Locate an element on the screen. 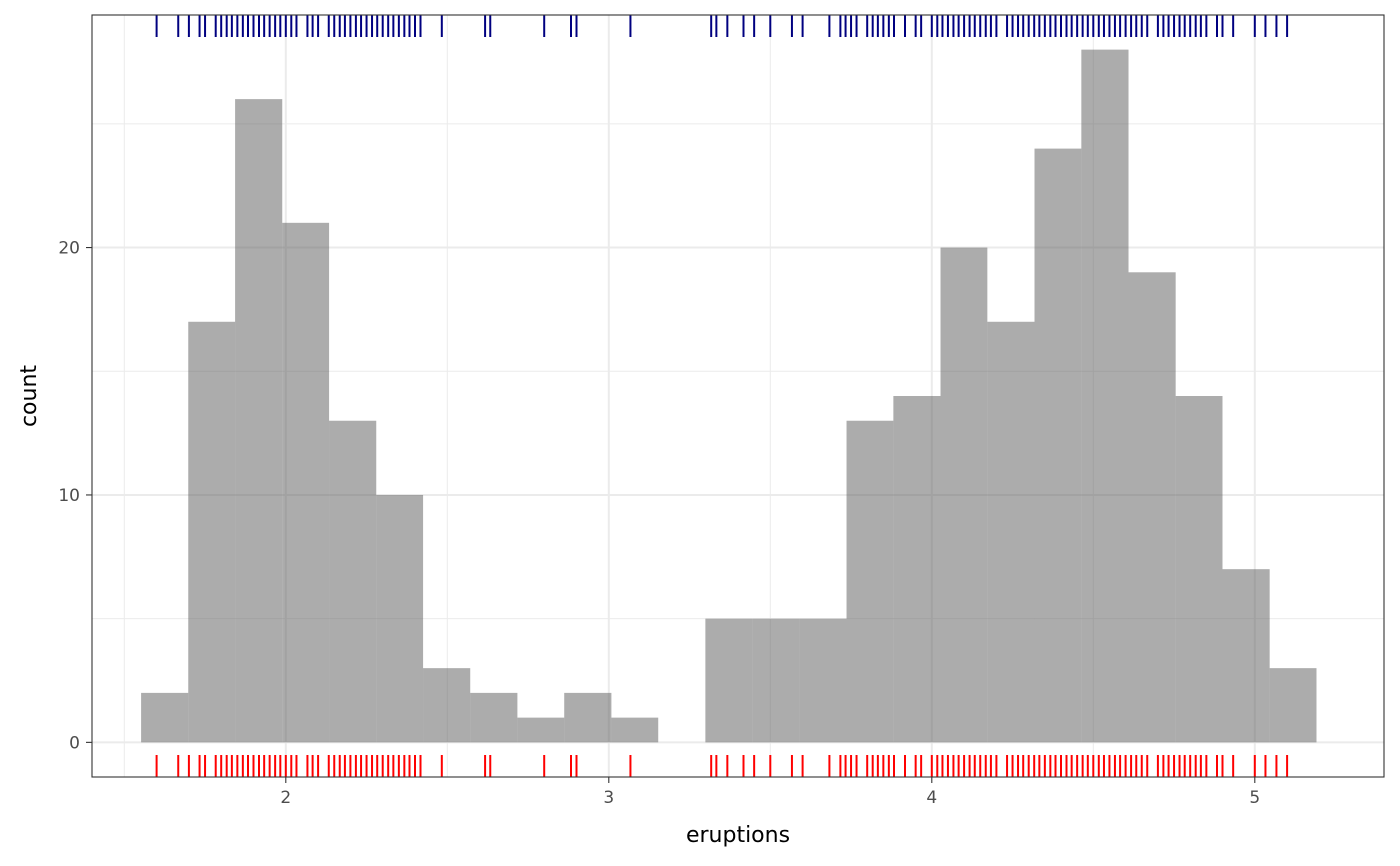 Image resolution: width=1400 pixels, height=866 pixels. x-axis: 2 3 4 5 is located at coordinates (770, 792).